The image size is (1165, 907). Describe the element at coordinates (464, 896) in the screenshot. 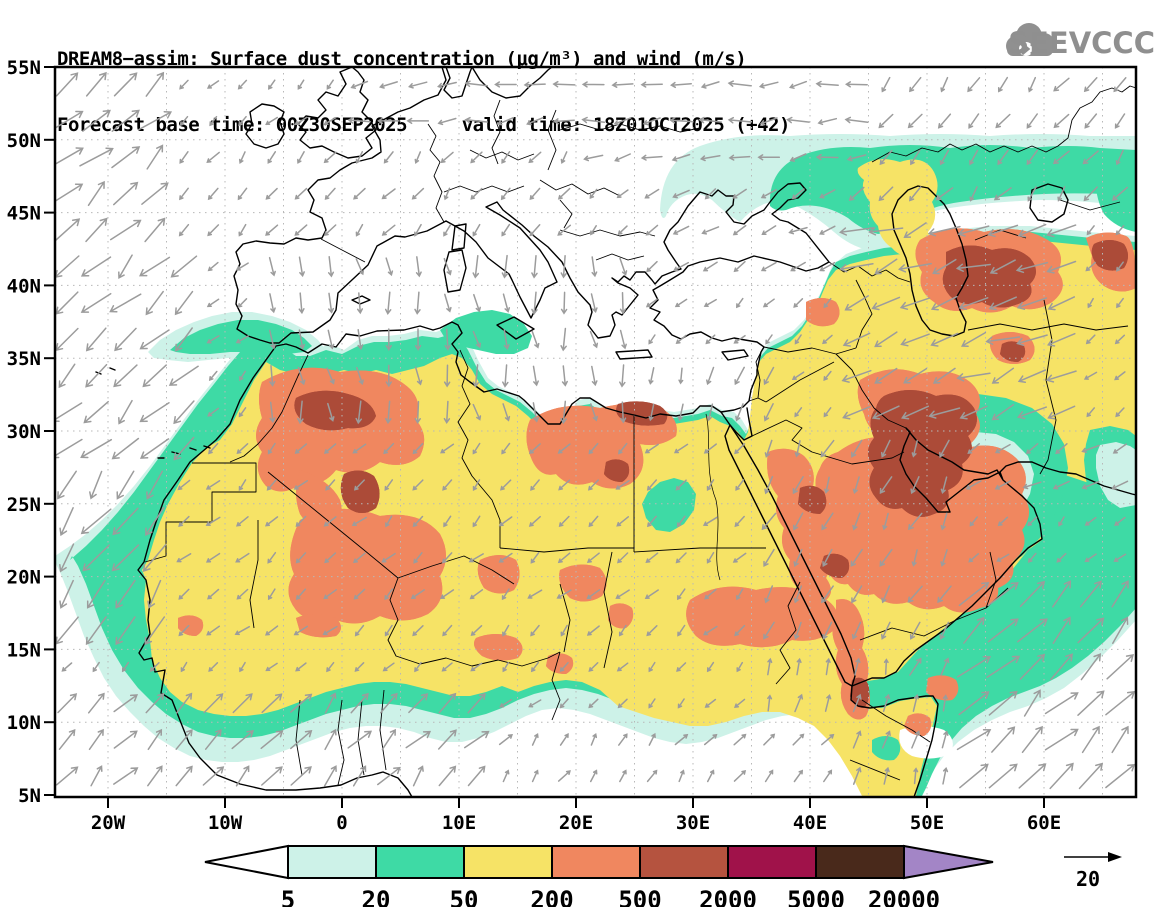

I see `colorbar-level-label: 50` at that location.